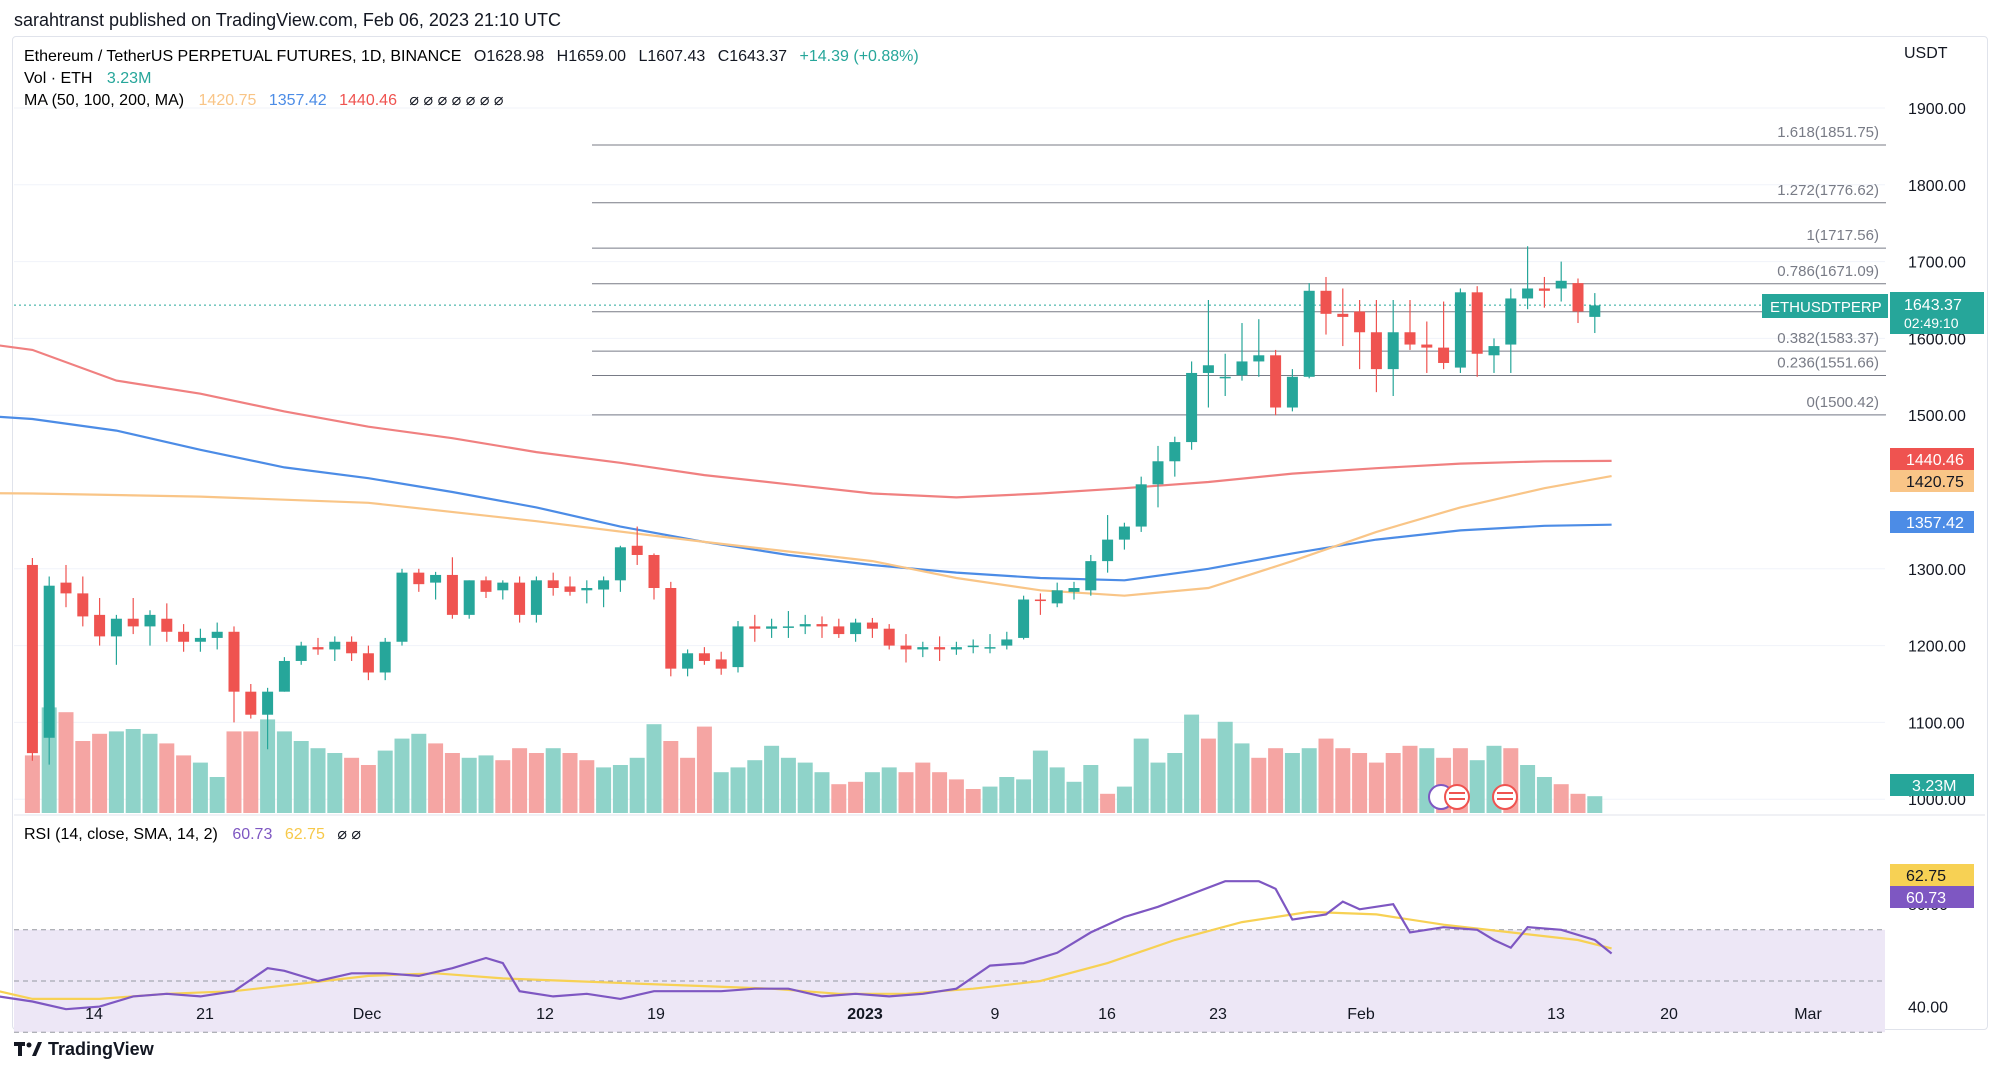  What do you see at coordinates (656, 1014) in the screenshot?
I see `time-tick-label: 19` at bounding box center [656, 1014].